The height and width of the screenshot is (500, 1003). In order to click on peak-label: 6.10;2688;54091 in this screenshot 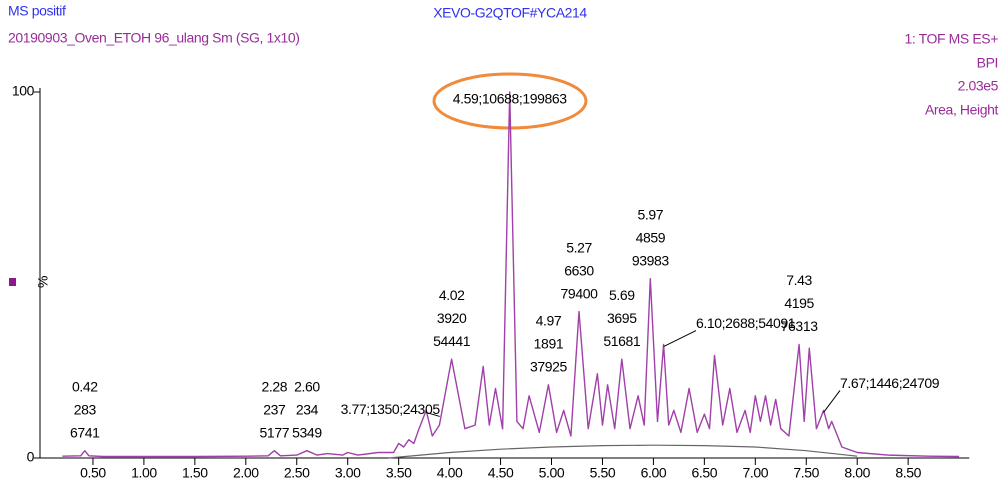, I will do `click(746, 323)`.